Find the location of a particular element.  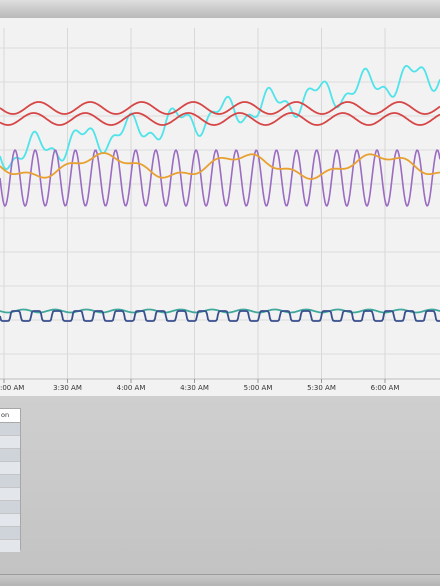

x-tick-label: 3:30 AM is located at coordinates (67, 388).